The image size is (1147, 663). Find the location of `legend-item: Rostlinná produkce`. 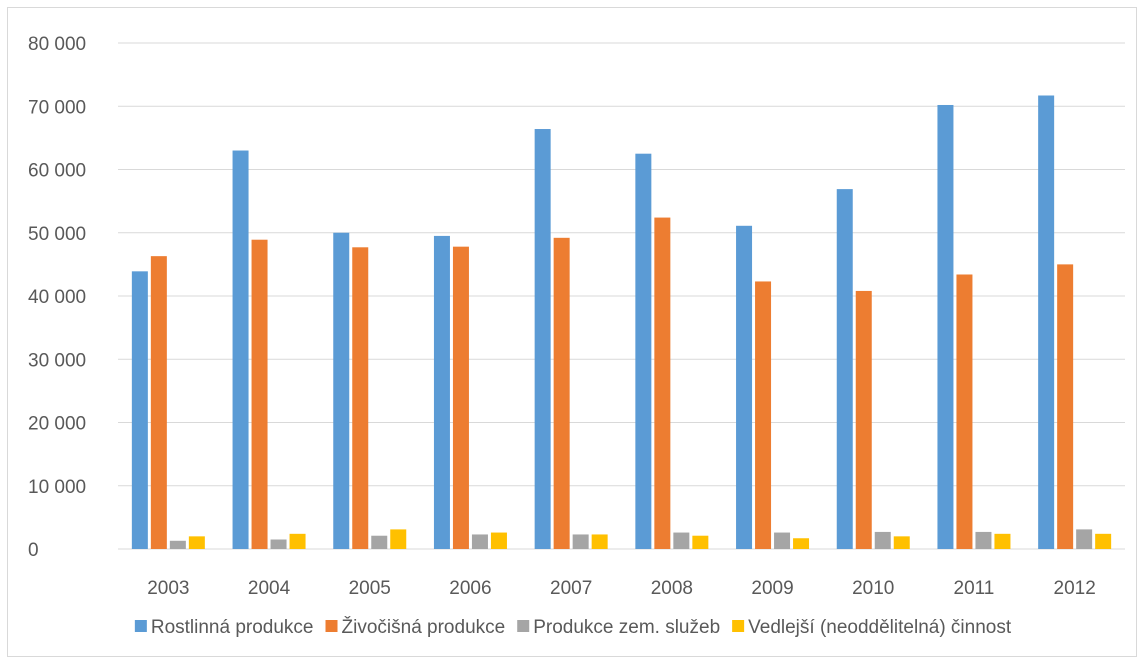

legend-item: Rostlinná produkce is located at coordinates (224, 627).